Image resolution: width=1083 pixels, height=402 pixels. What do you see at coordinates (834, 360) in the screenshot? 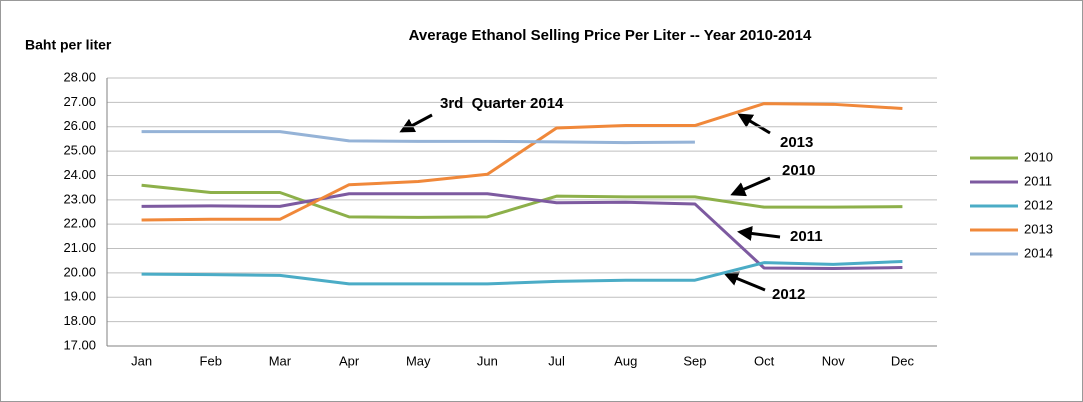
I see `x-tick-label: Nov` at bounding box center [834, 360].